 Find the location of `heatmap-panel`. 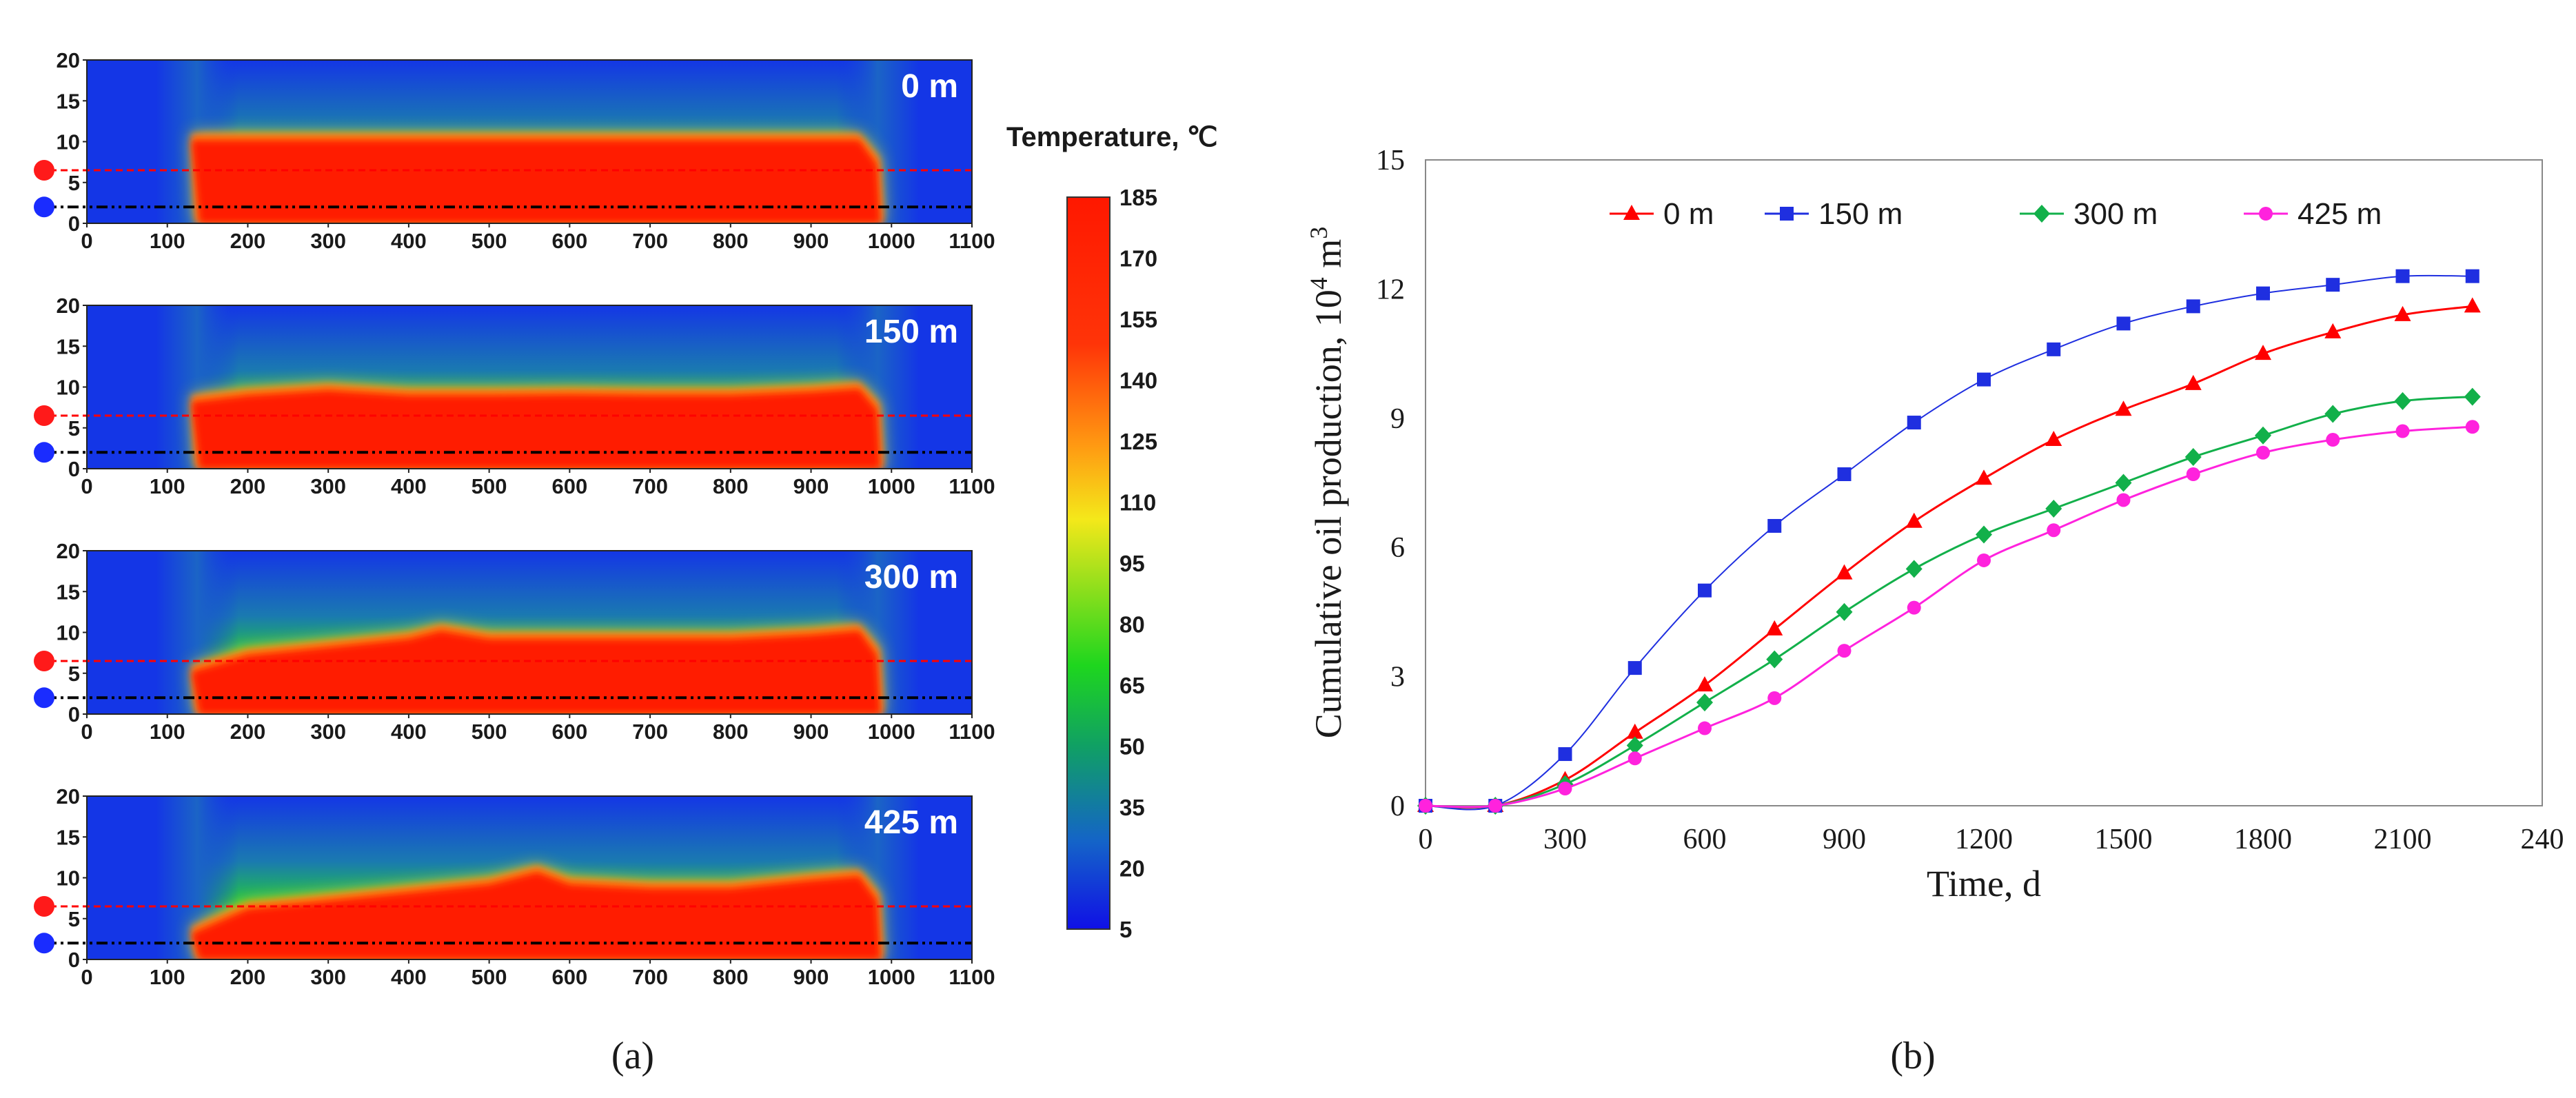

heatmap-panel is located at coordinates (529, 387).